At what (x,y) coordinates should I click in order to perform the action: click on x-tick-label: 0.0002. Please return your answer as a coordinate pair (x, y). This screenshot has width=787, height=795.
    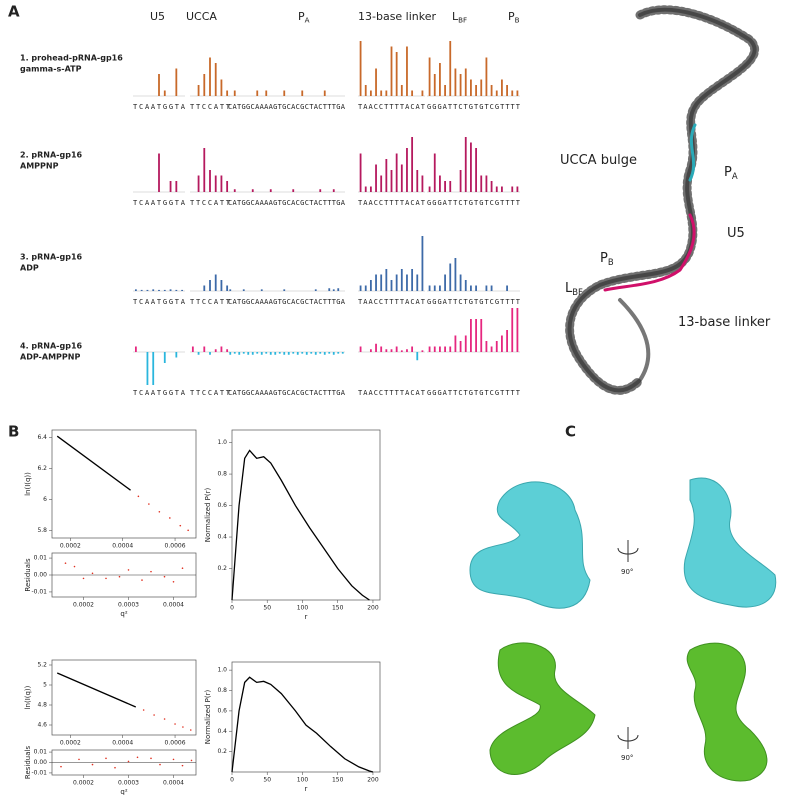
    Looking at the image, I should click on (70, 743).